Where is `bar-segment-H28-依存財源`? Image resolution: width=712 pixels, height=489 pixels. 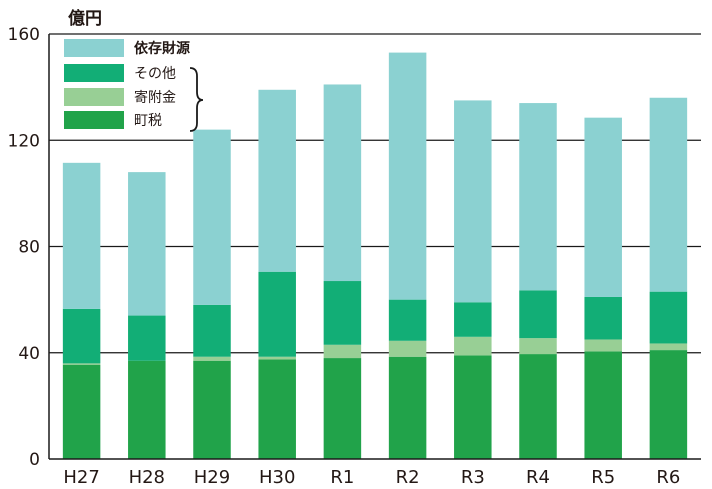
bar-segment-H28-依存財源 is located at coordinates (147, 244).